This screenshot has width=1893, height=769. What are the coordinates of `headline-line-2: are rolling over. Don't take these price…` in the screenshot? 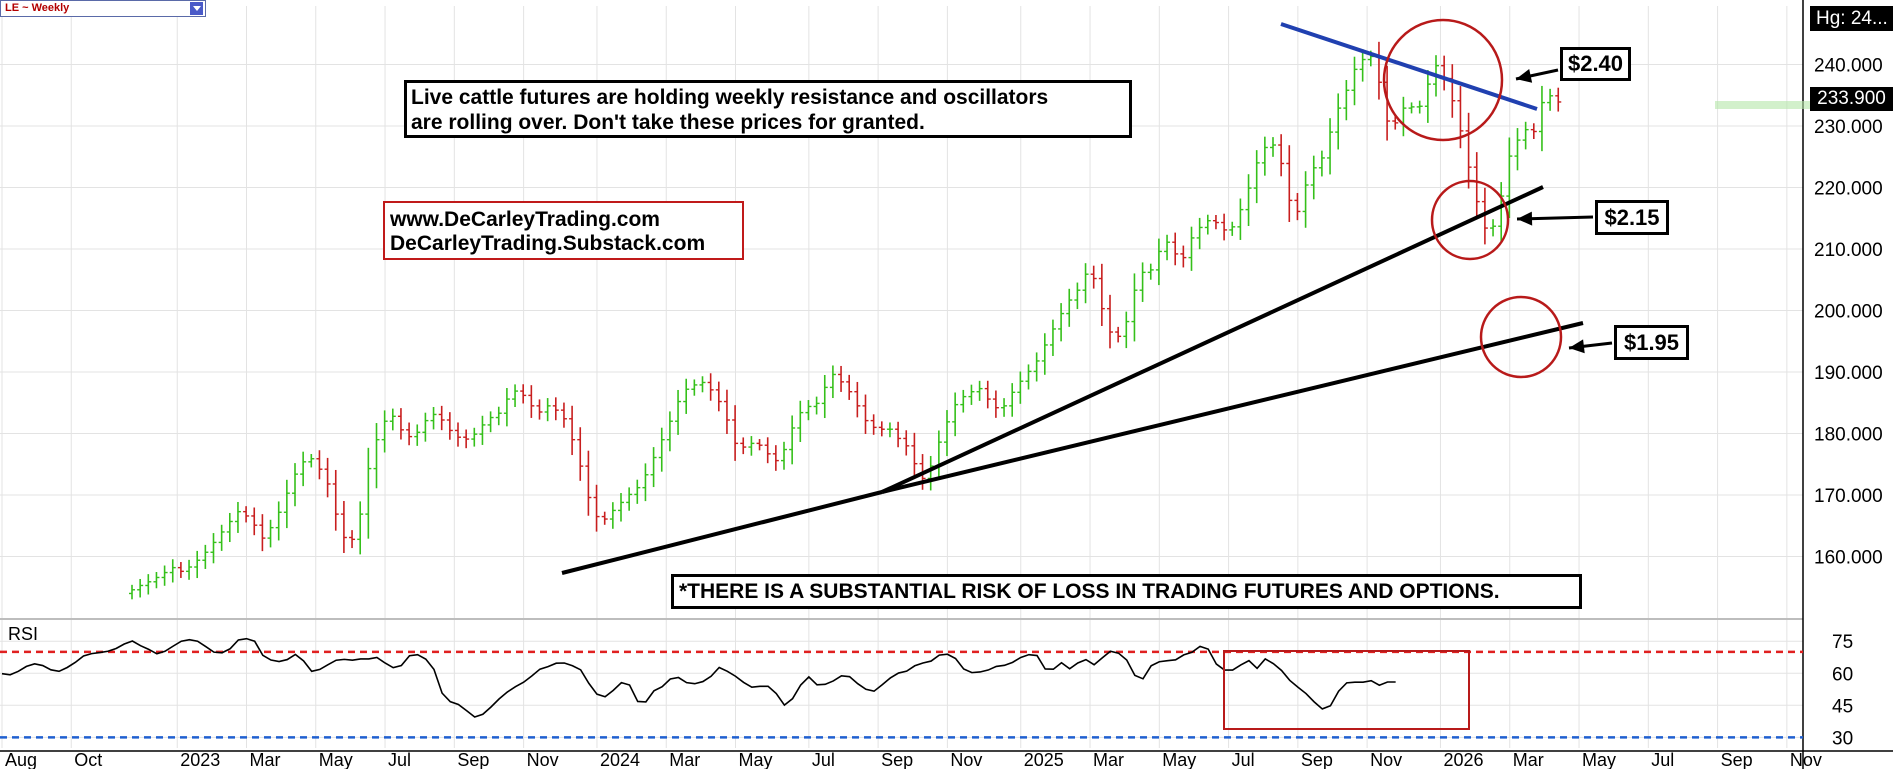 It's located at (668, 122).